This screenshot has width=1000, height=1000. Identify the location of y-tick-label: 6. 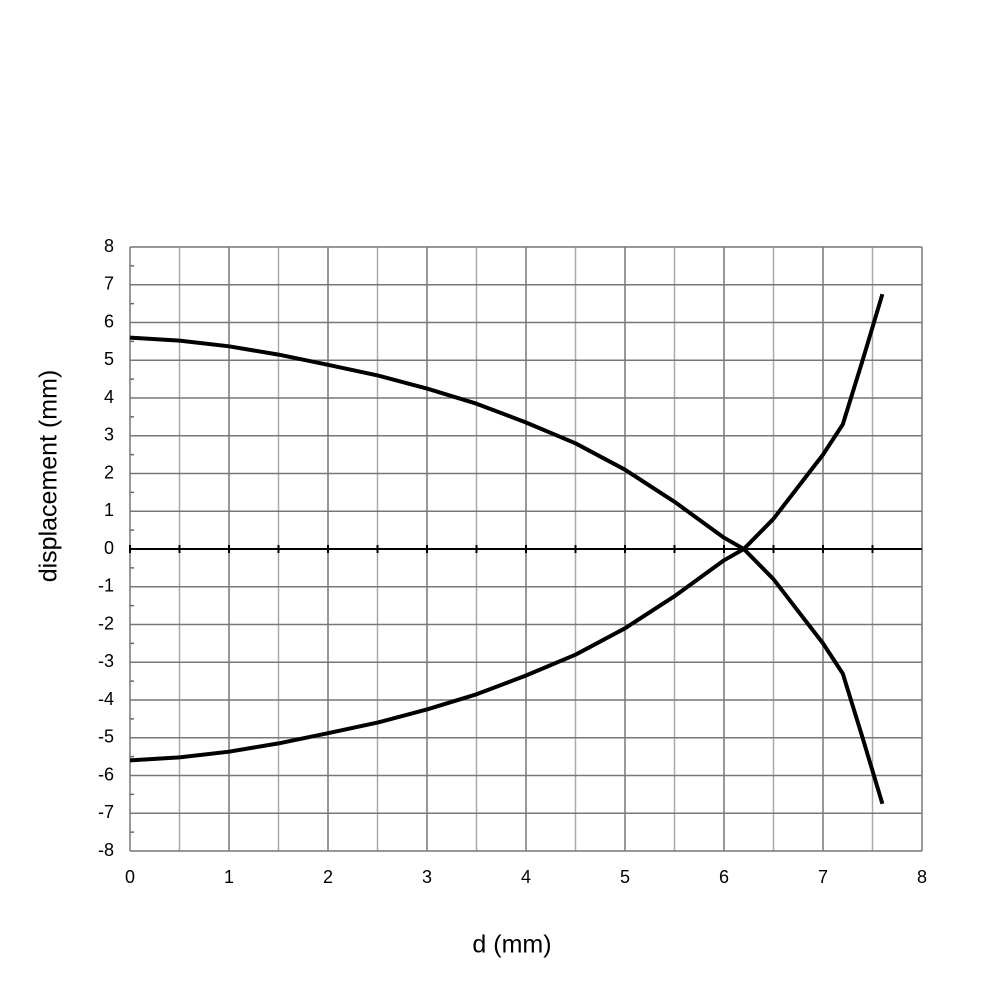
(109, 321).